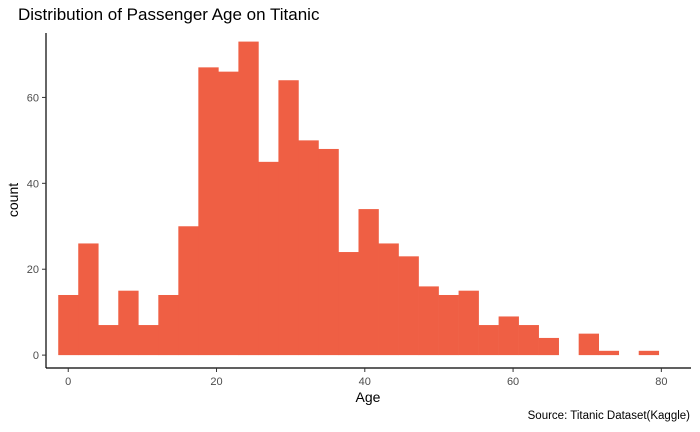 The height and width of the screenshot is (432, 700). What do you see at coordinates (13, 200) in the screenshot?
I see `y-axis-label: count` at bounding box center [13, 200].